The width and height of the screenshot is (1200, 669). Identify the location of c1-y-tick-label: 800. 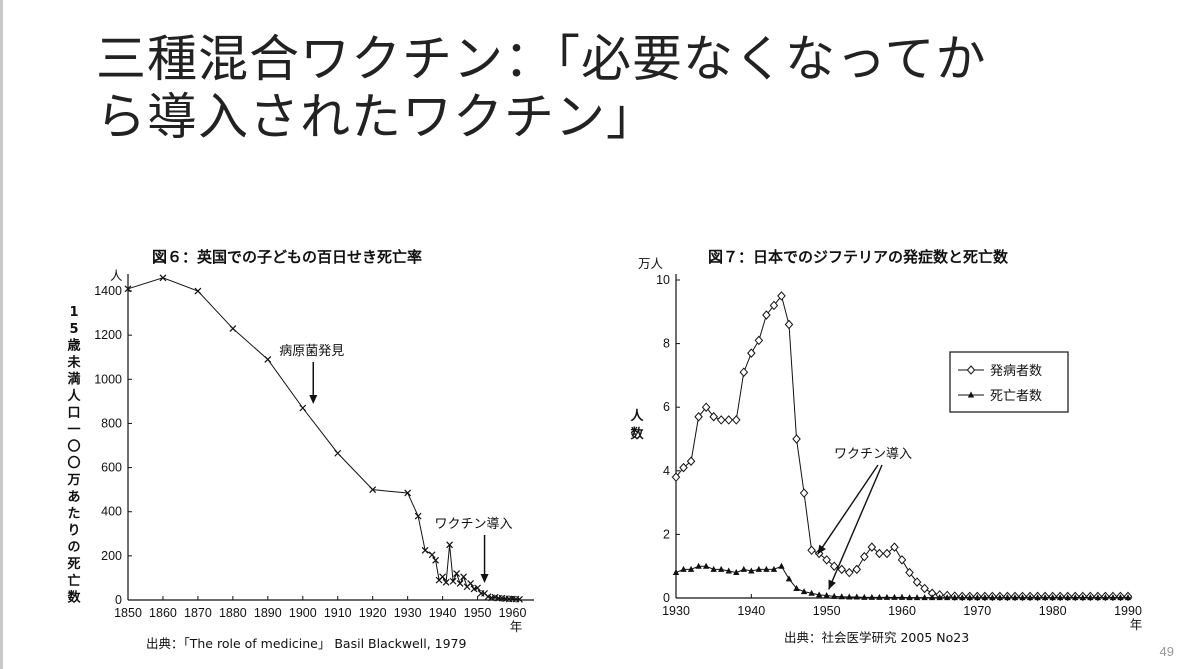
(111, 423).